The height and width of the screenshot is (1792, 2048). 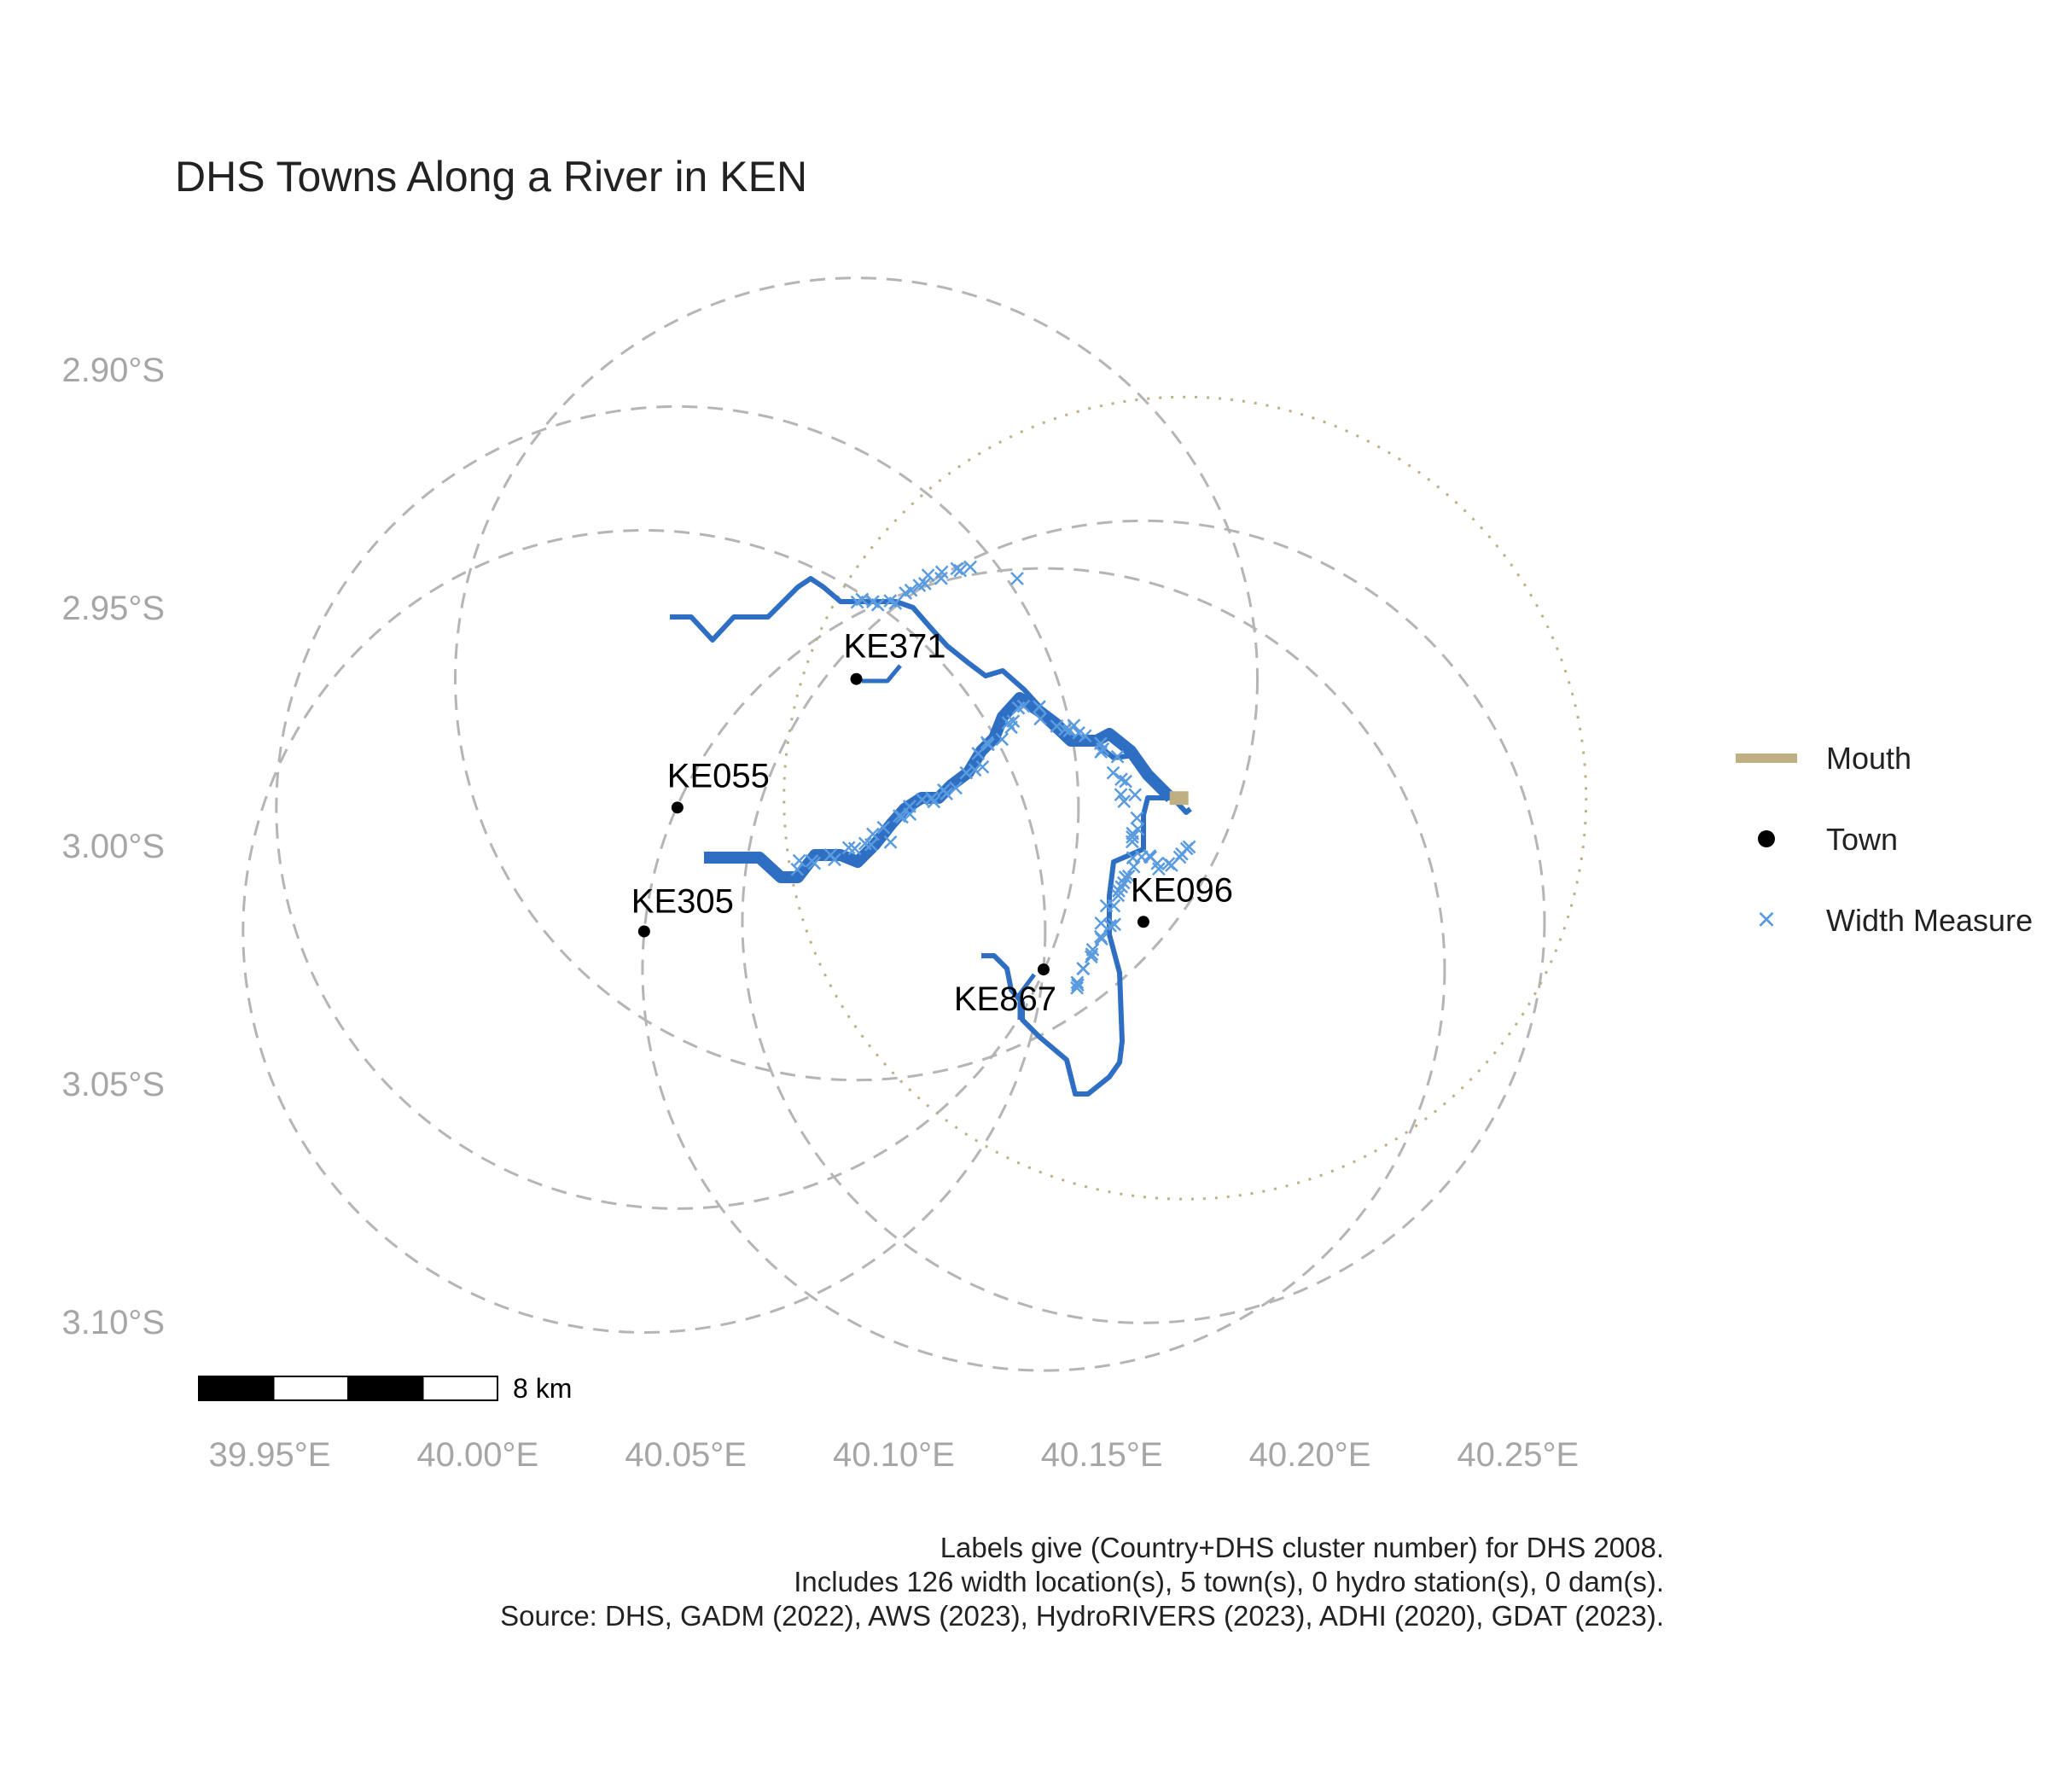 I want to click on y-tick-label: 3.10°S, so click(x=113, y=1322).